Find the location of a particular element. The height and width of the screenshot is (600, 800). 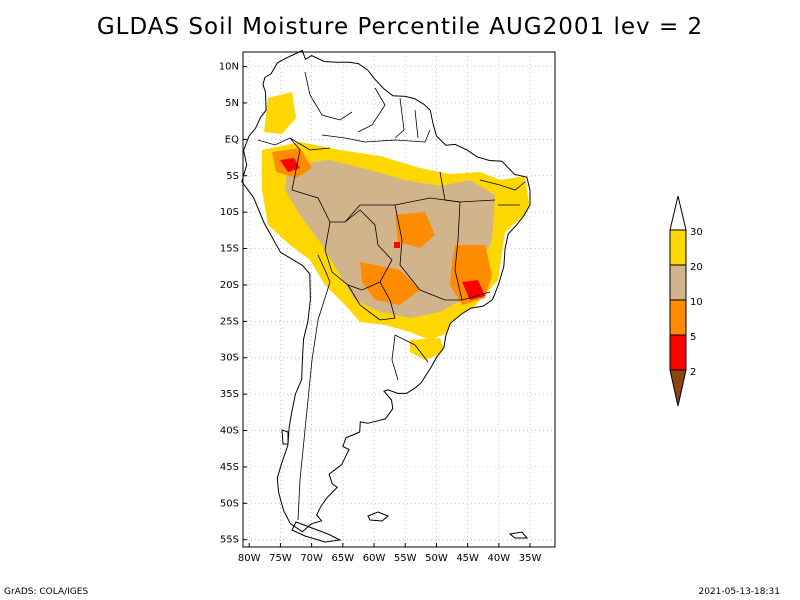

border-argentina-uruguay is located at coordinates (395, 357).